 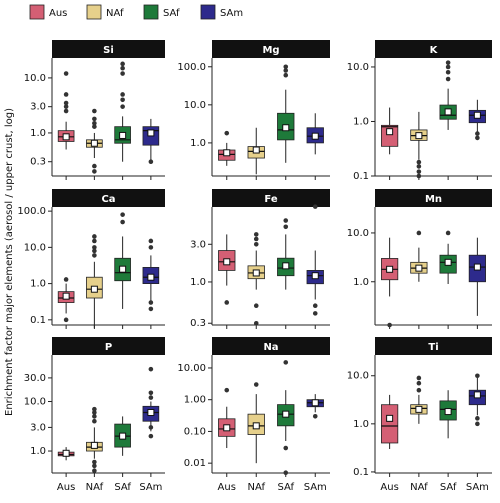 What do you see at coordinates (433, 199) in the screenshot?
I see `panel-title: Mn` at bounding box center [433, 199].